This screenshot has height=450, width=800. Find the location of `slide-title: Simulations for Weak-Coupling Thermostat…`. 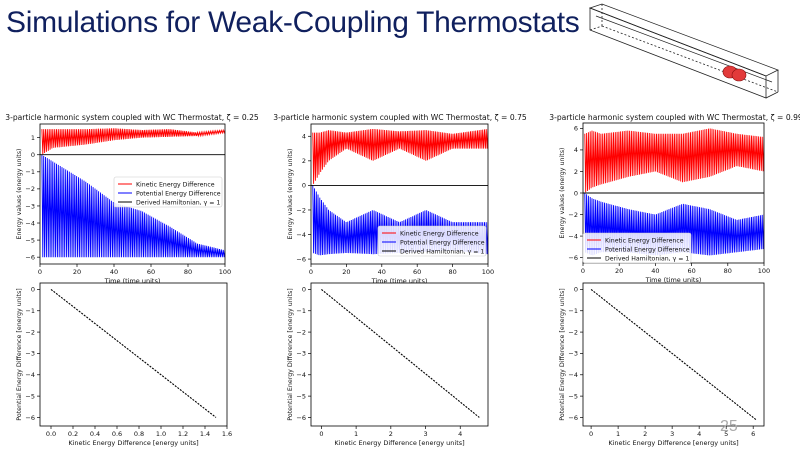

slide-title: Simulations for Weak-Coupling Thermostat… is located at coordinates (293, 22).